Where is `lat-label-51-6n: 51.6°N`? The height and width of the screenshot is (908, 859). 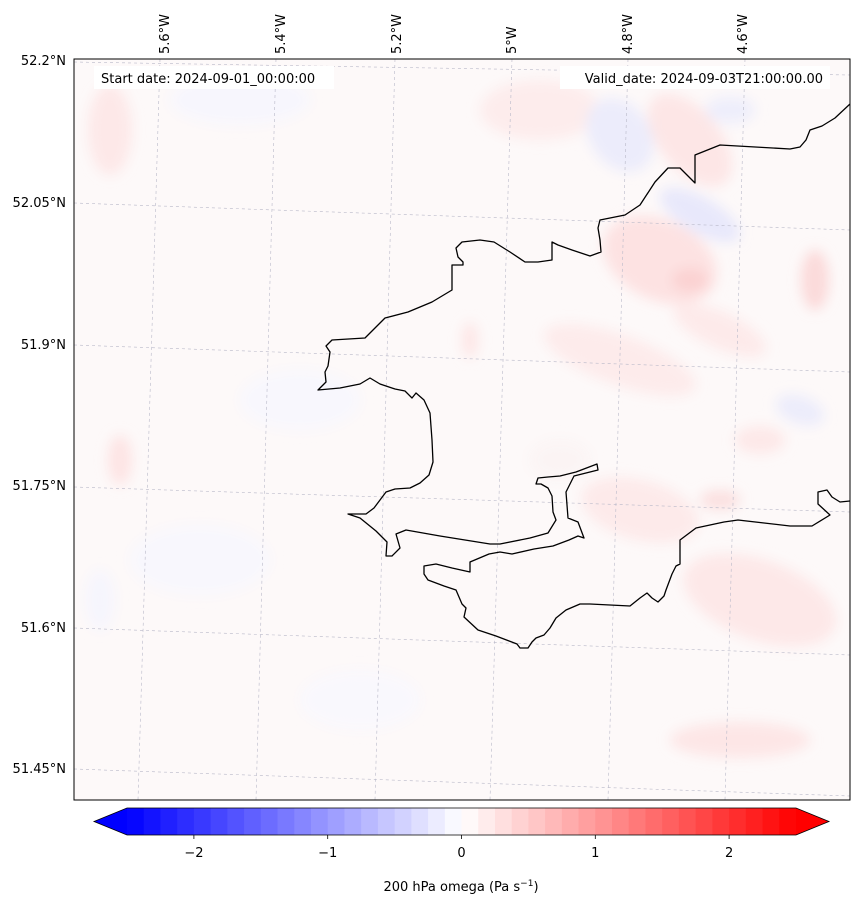
lat-label-51-6n: 51.6°N is located at coordinates (43, 628).